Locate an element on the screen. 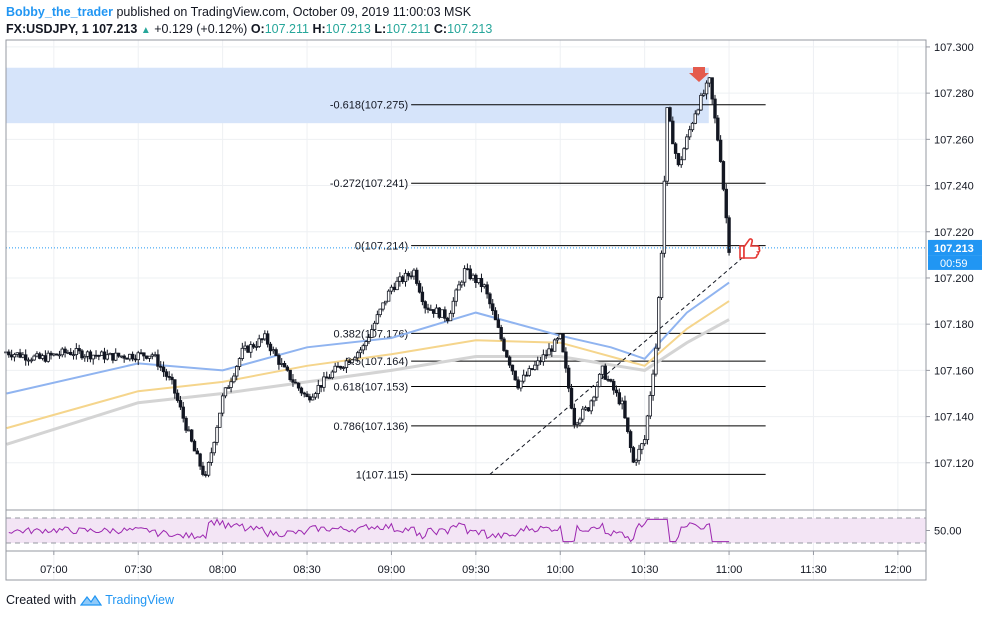  author-link: Bobby_the_trader is located at coordinates (59, 12).